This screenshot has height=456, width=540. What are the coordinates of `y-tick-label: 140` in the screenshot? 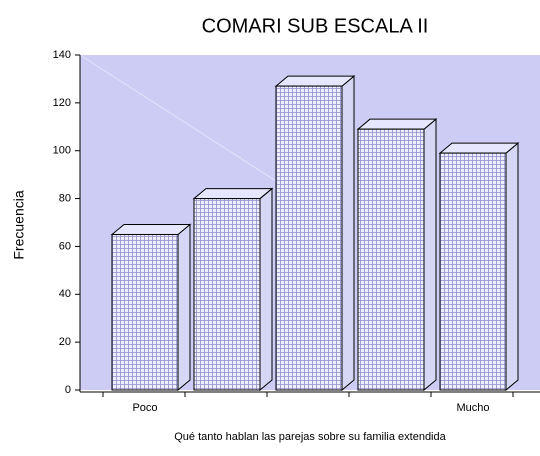 It's located at (62, 55).